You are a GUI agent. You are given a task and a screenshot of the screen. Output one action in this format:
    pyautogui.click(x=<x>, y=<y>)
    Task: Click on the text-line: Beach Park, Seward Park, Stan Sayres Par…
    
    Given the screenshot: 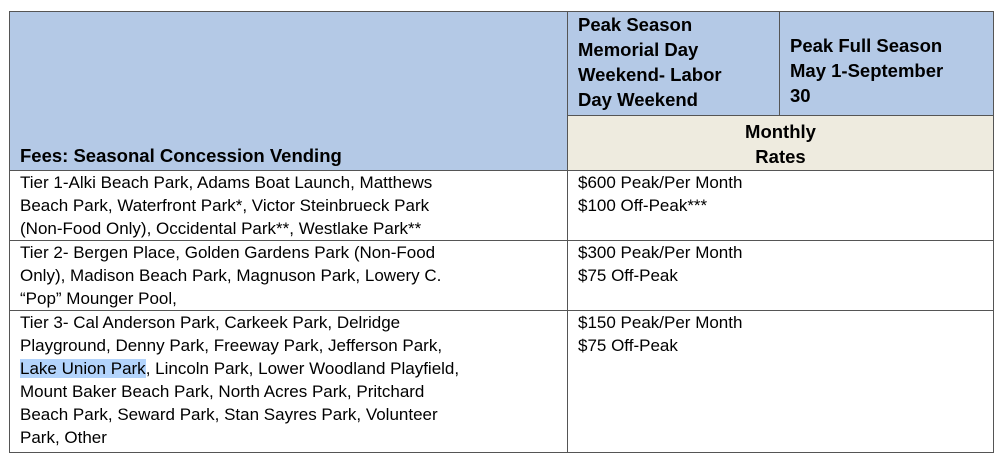 What is the action you would take?
    pyautogui.click(x=229, y=414)
    